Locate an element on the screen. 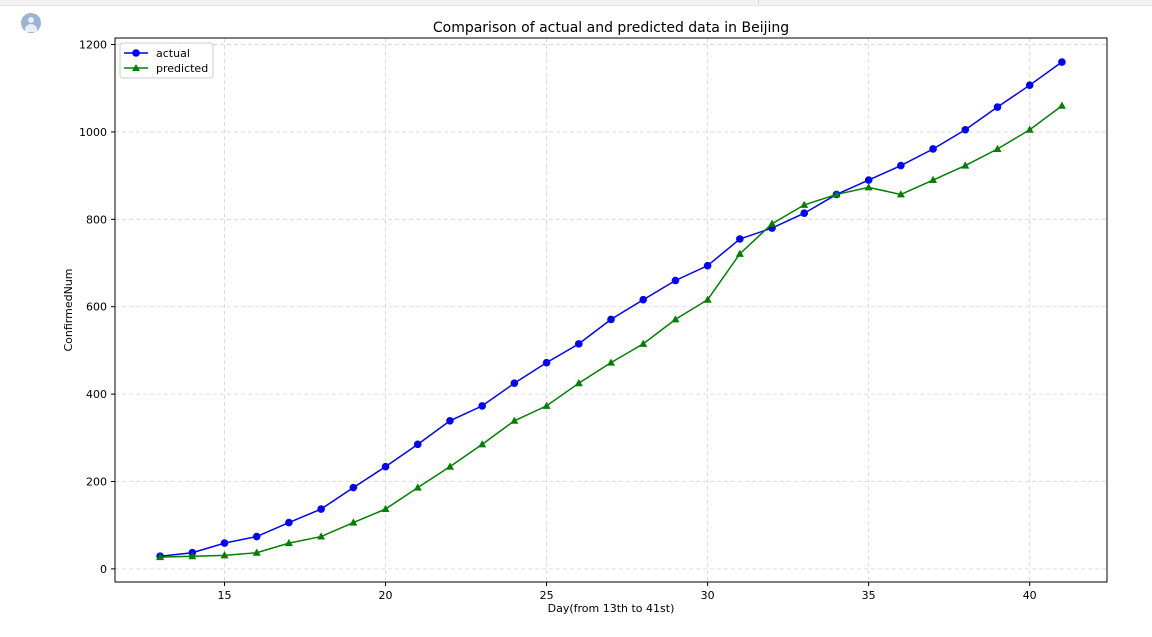 This screenshot has width=1152, height=637. legend: actual predicted is located at coordinates (166, 60).